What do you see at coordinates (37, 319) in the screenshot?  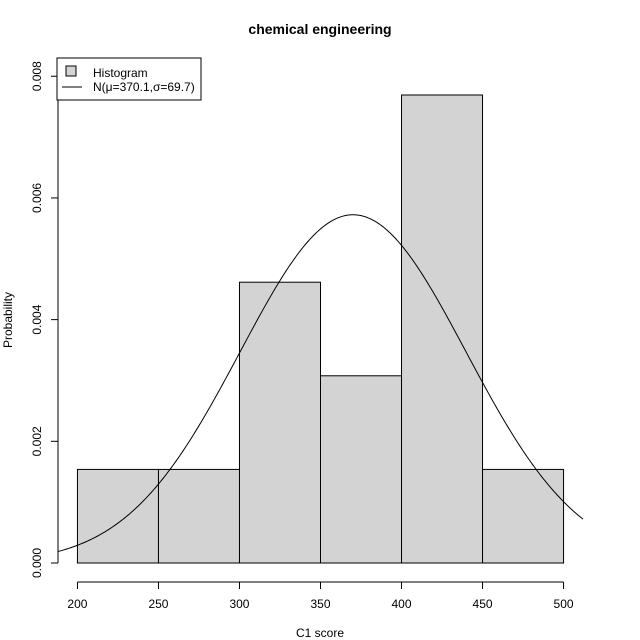 I see `y-tick-label-2: 0.004` at bounding box center [37, 319].